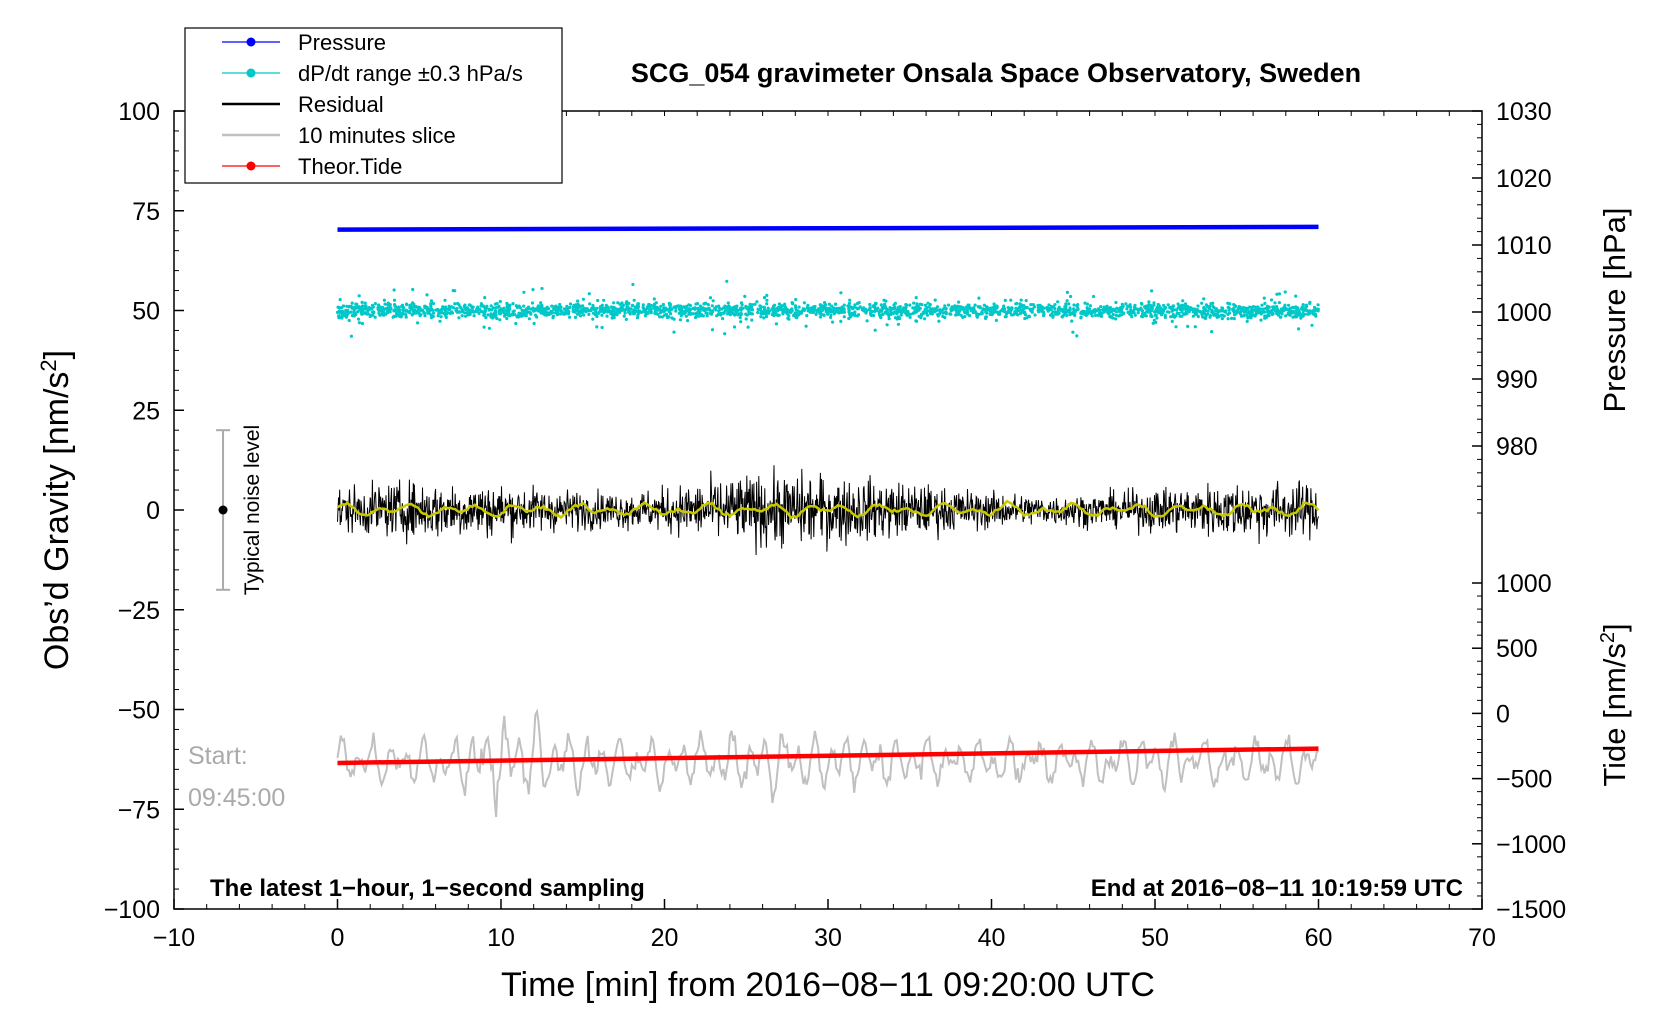  What do you see at coordinates (223, 510) in the screenshot?
I see `noise-bar-center` at bounding box center [223, 510].